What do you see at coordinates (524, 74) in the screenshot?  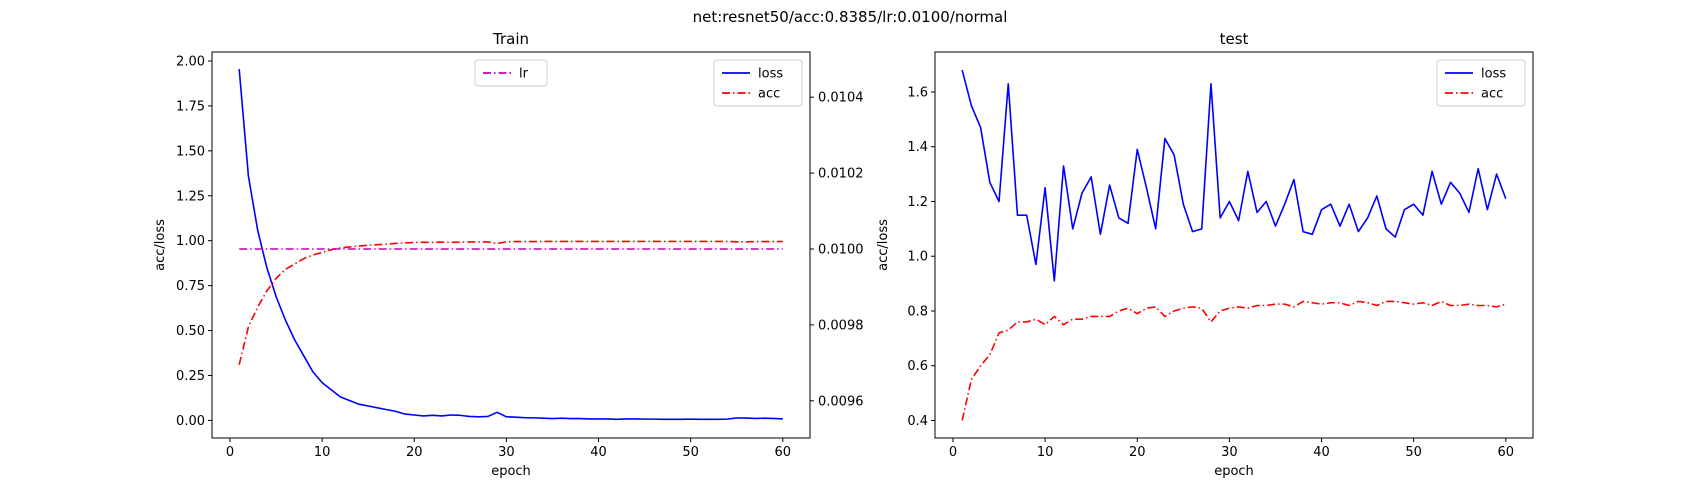 I see `legend-label-lr: lr` at bounding box center [524, 74].